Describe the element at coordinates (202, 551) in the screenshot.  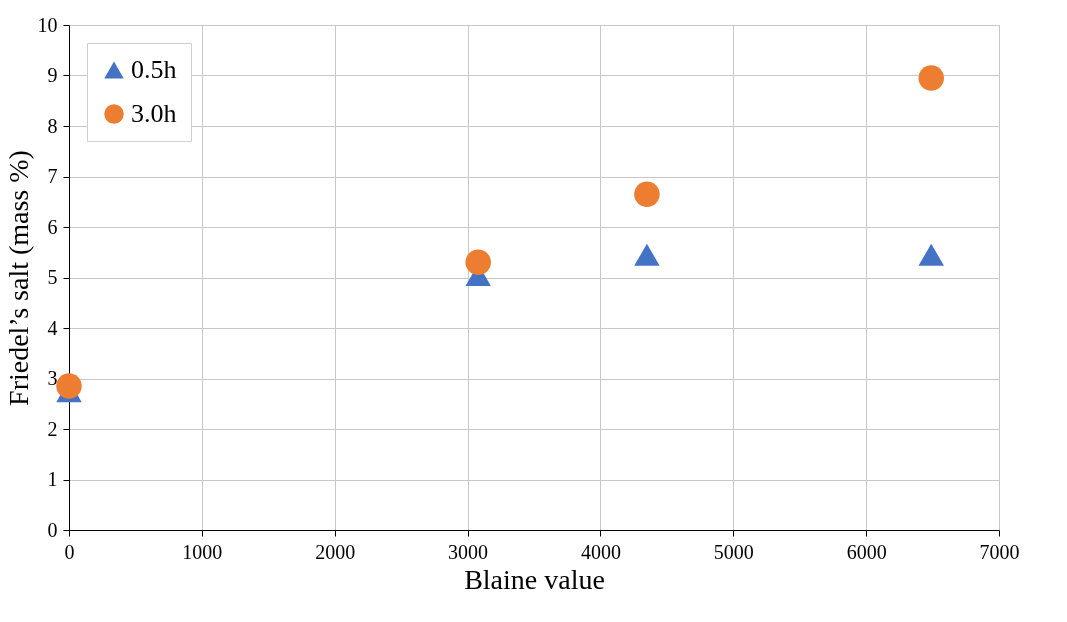
I see `x-tick-label: 1000` at that location.